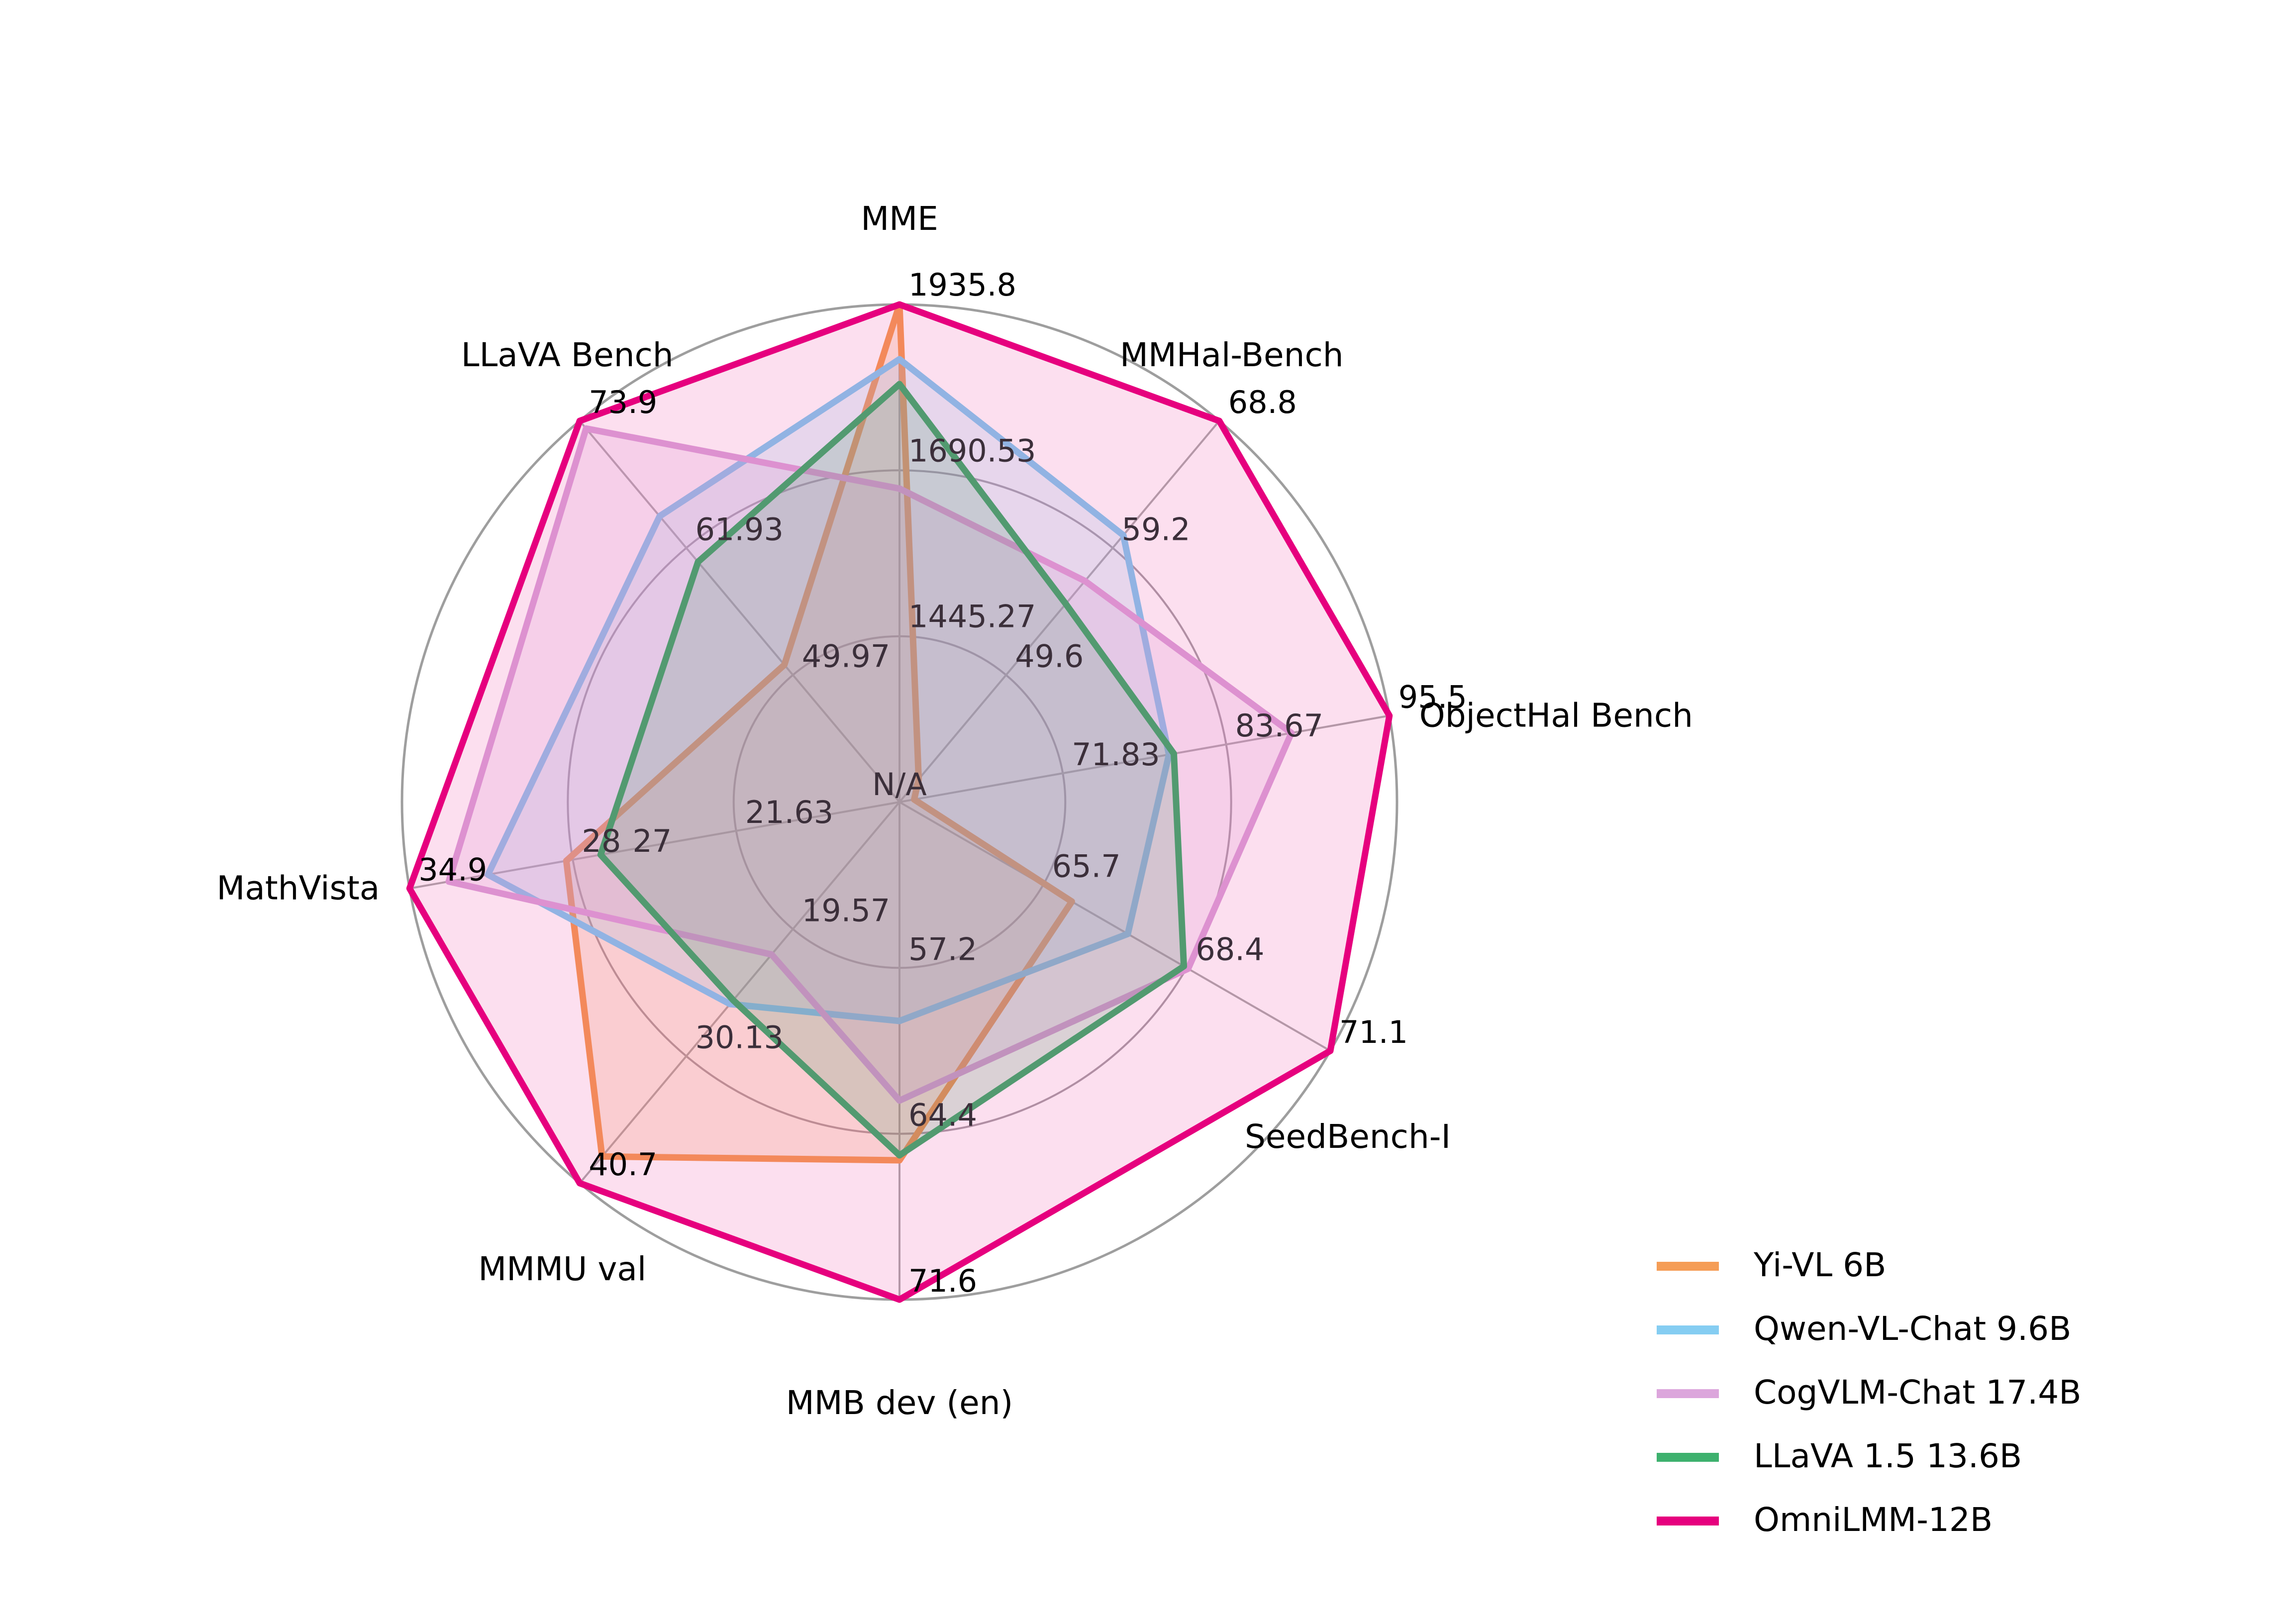 The height and width of the screenshot is (1624, 2292). What do you see at coordinates (623, 1165) in the screenshot?
I see `tick-label-mmmu-val-0: 40.7` at bounding box center [623, 1165].